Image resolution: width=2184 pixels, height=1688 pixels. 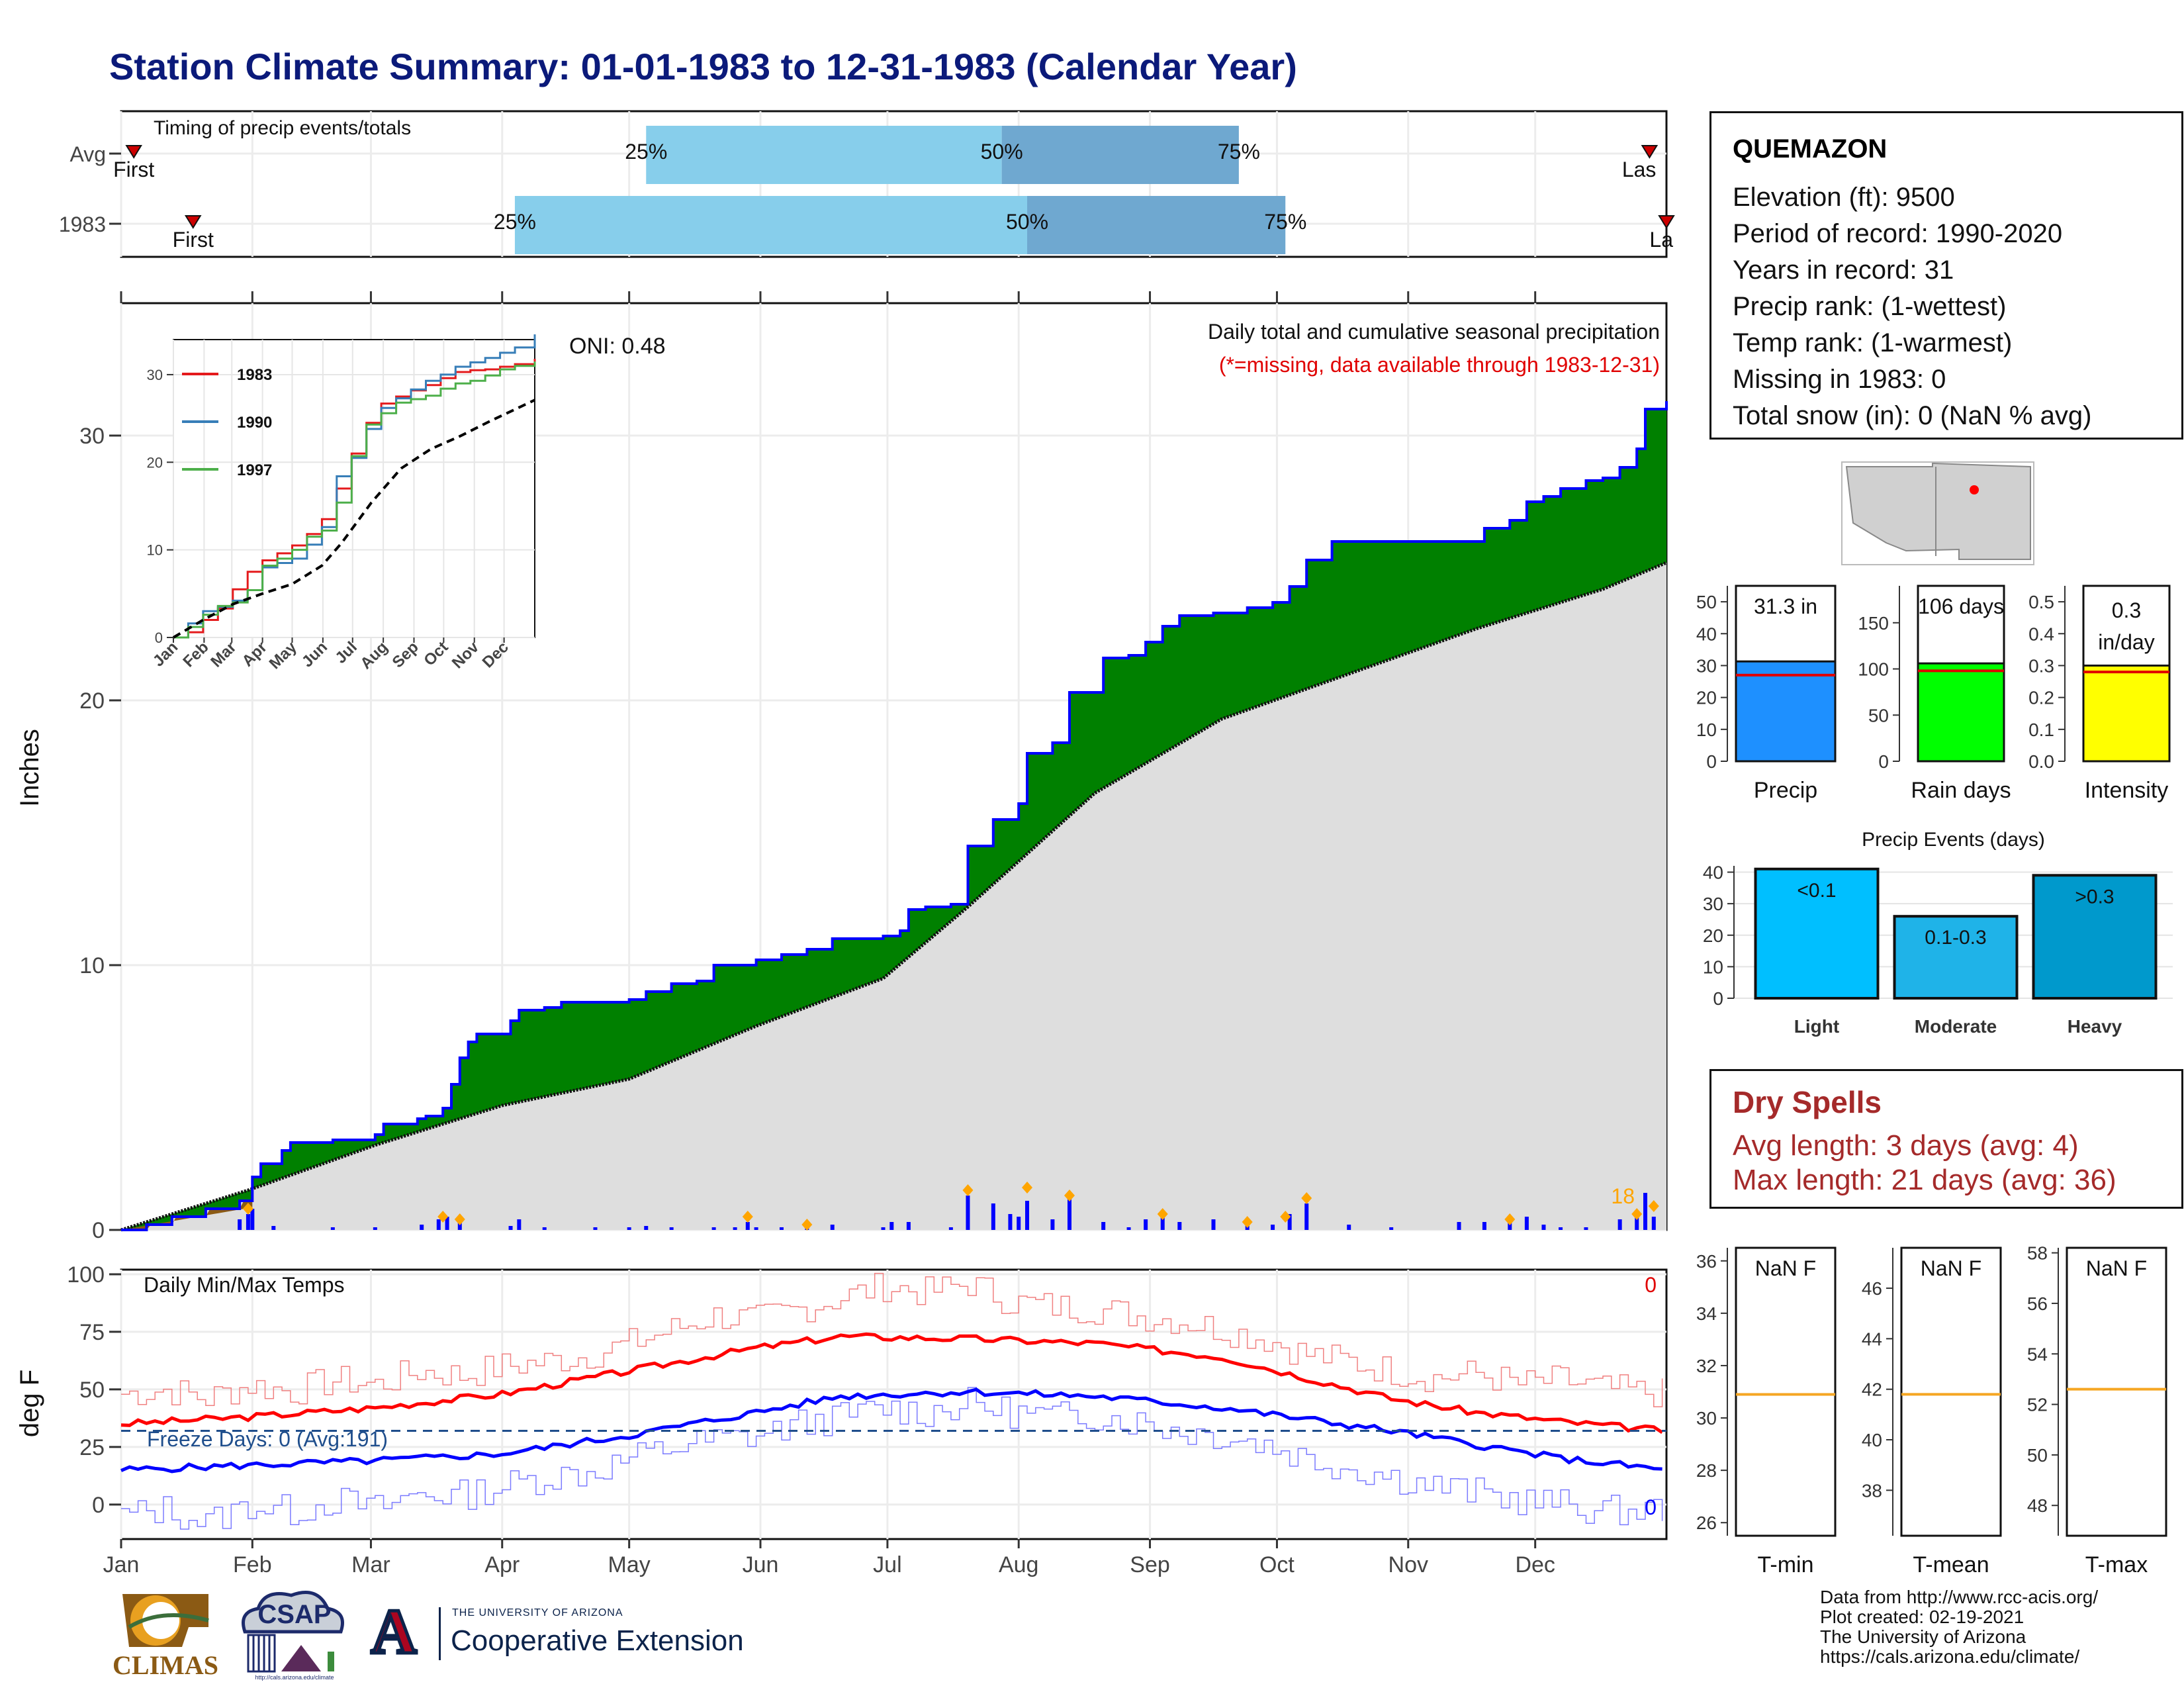 What do you see at coordinates (92, 701) in the screenshot?
I see `precip-y-tick-label: 20` at bounding box center [92, 701].